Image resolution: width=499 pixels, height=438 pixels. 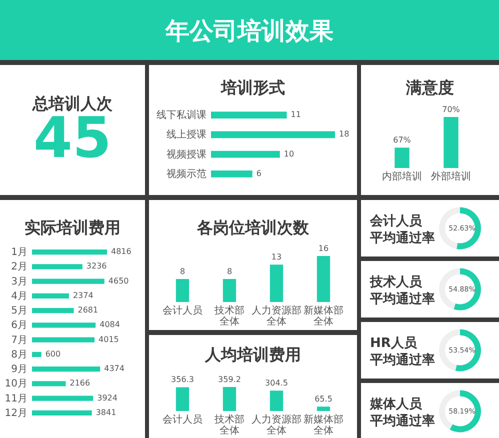 I want to click on data-label: 3924, so click(x=107, y=397).